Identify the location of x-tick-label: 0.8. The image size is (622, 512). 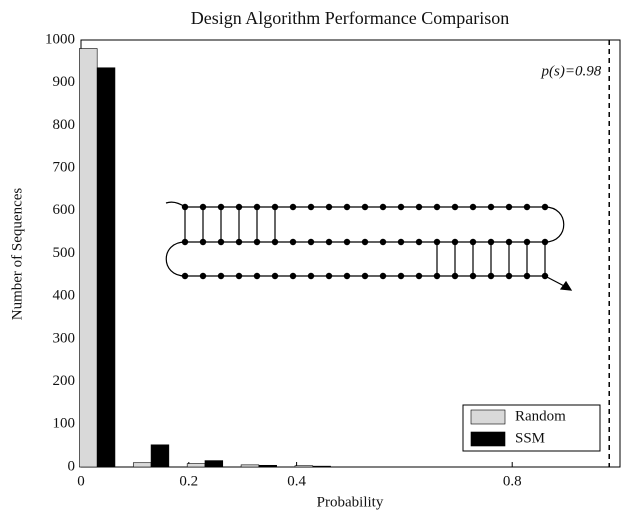
(512, 481).